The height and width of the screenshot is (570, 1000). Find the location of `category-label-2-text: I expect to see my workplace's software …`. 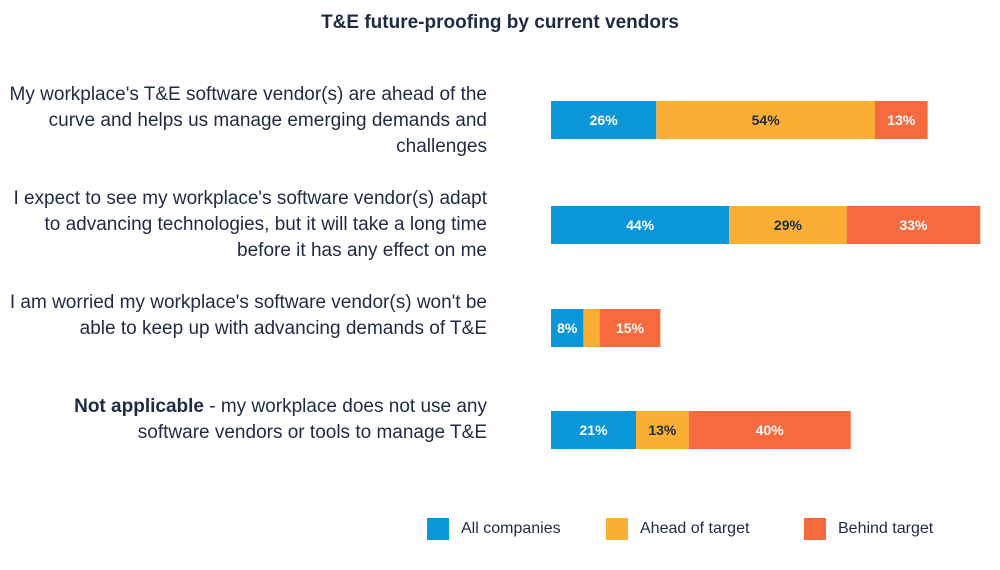

category-label-2-text: I expect to see my workplace's software … is located at coordinates (250, 224).